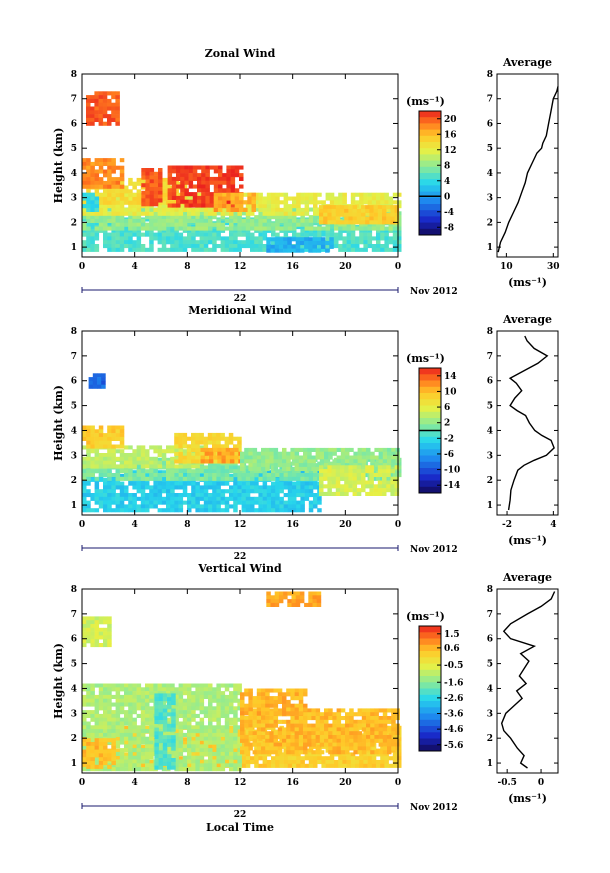 This screenshot has height=873, width=610. I want to click on x-tick-label: 20, so click(345, 525).